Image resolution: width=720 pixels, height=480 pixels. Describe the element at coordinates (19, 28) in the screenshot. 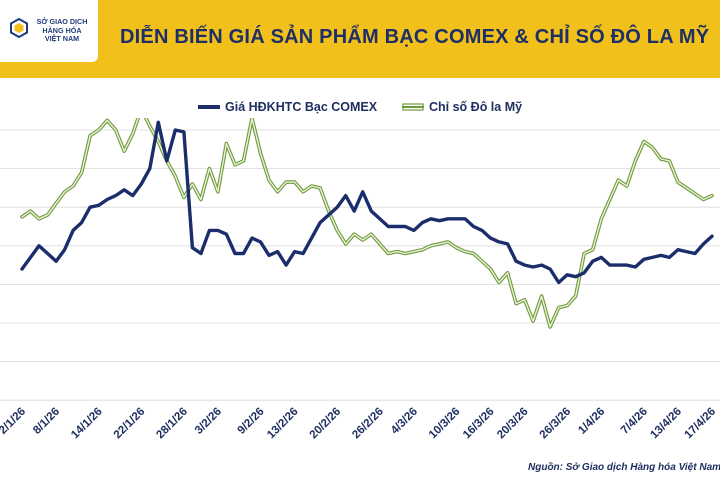

I see `logo-mark-icon` at that location.